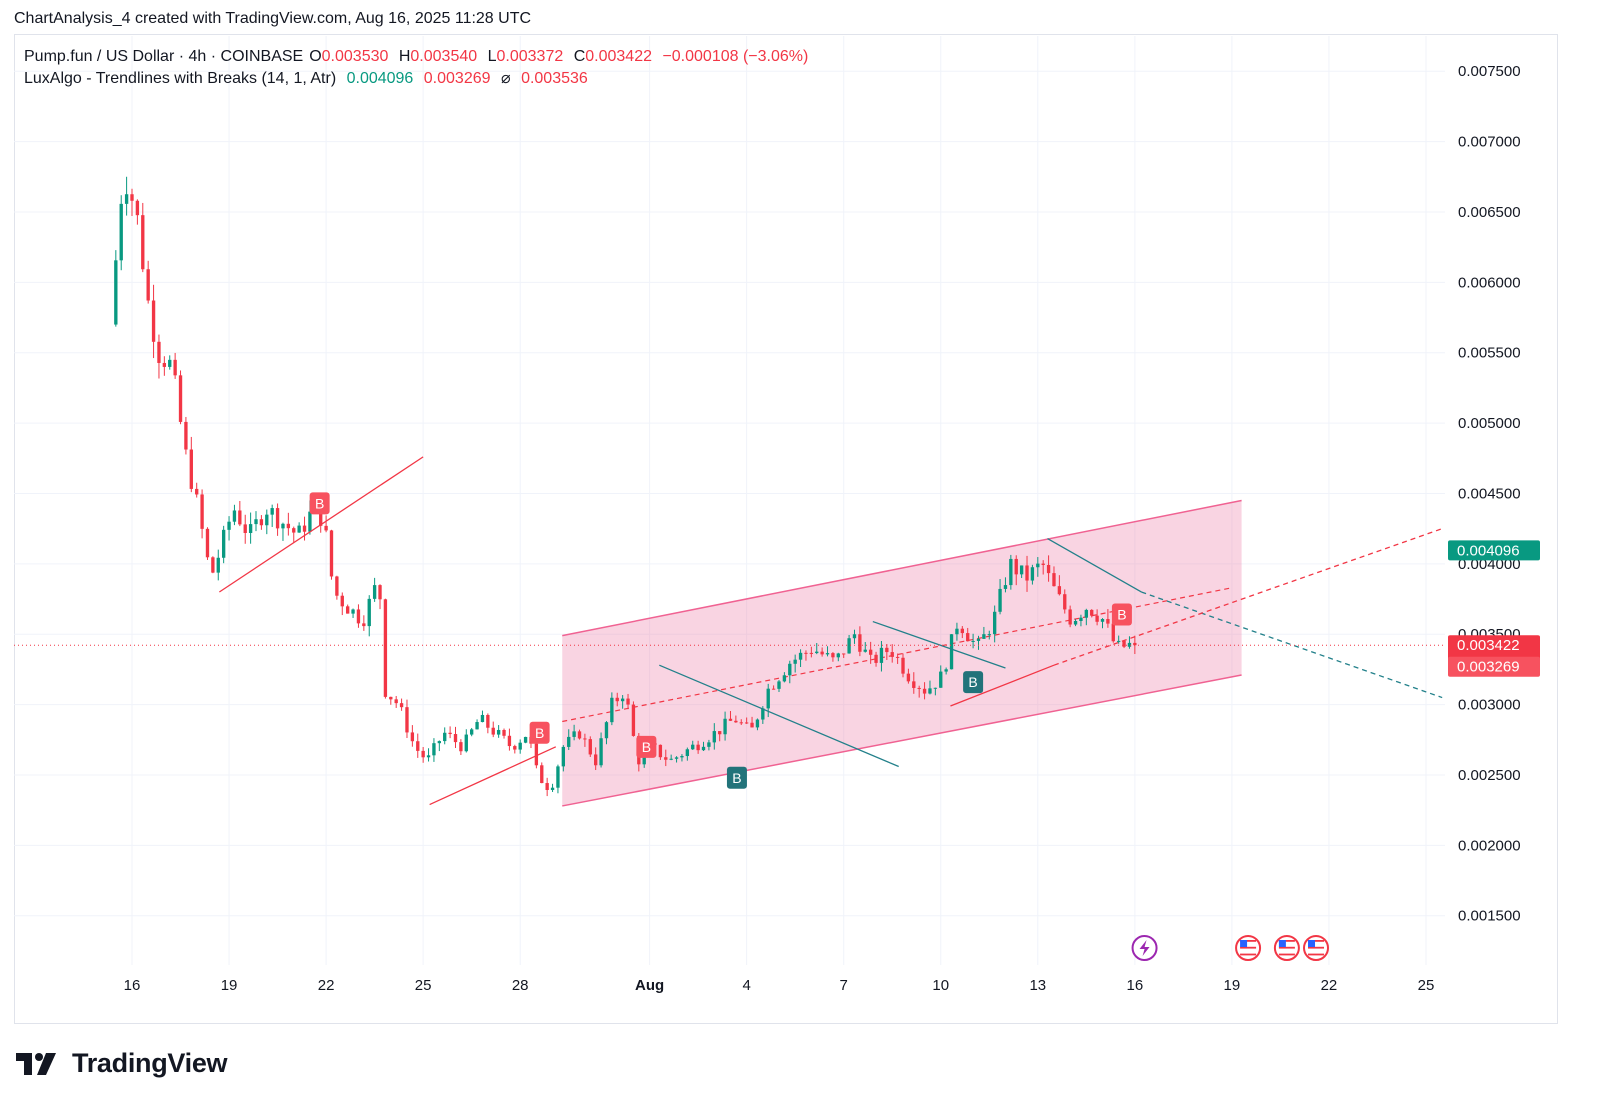  I want to click on high-value: 0.003540, so click(444, 56).